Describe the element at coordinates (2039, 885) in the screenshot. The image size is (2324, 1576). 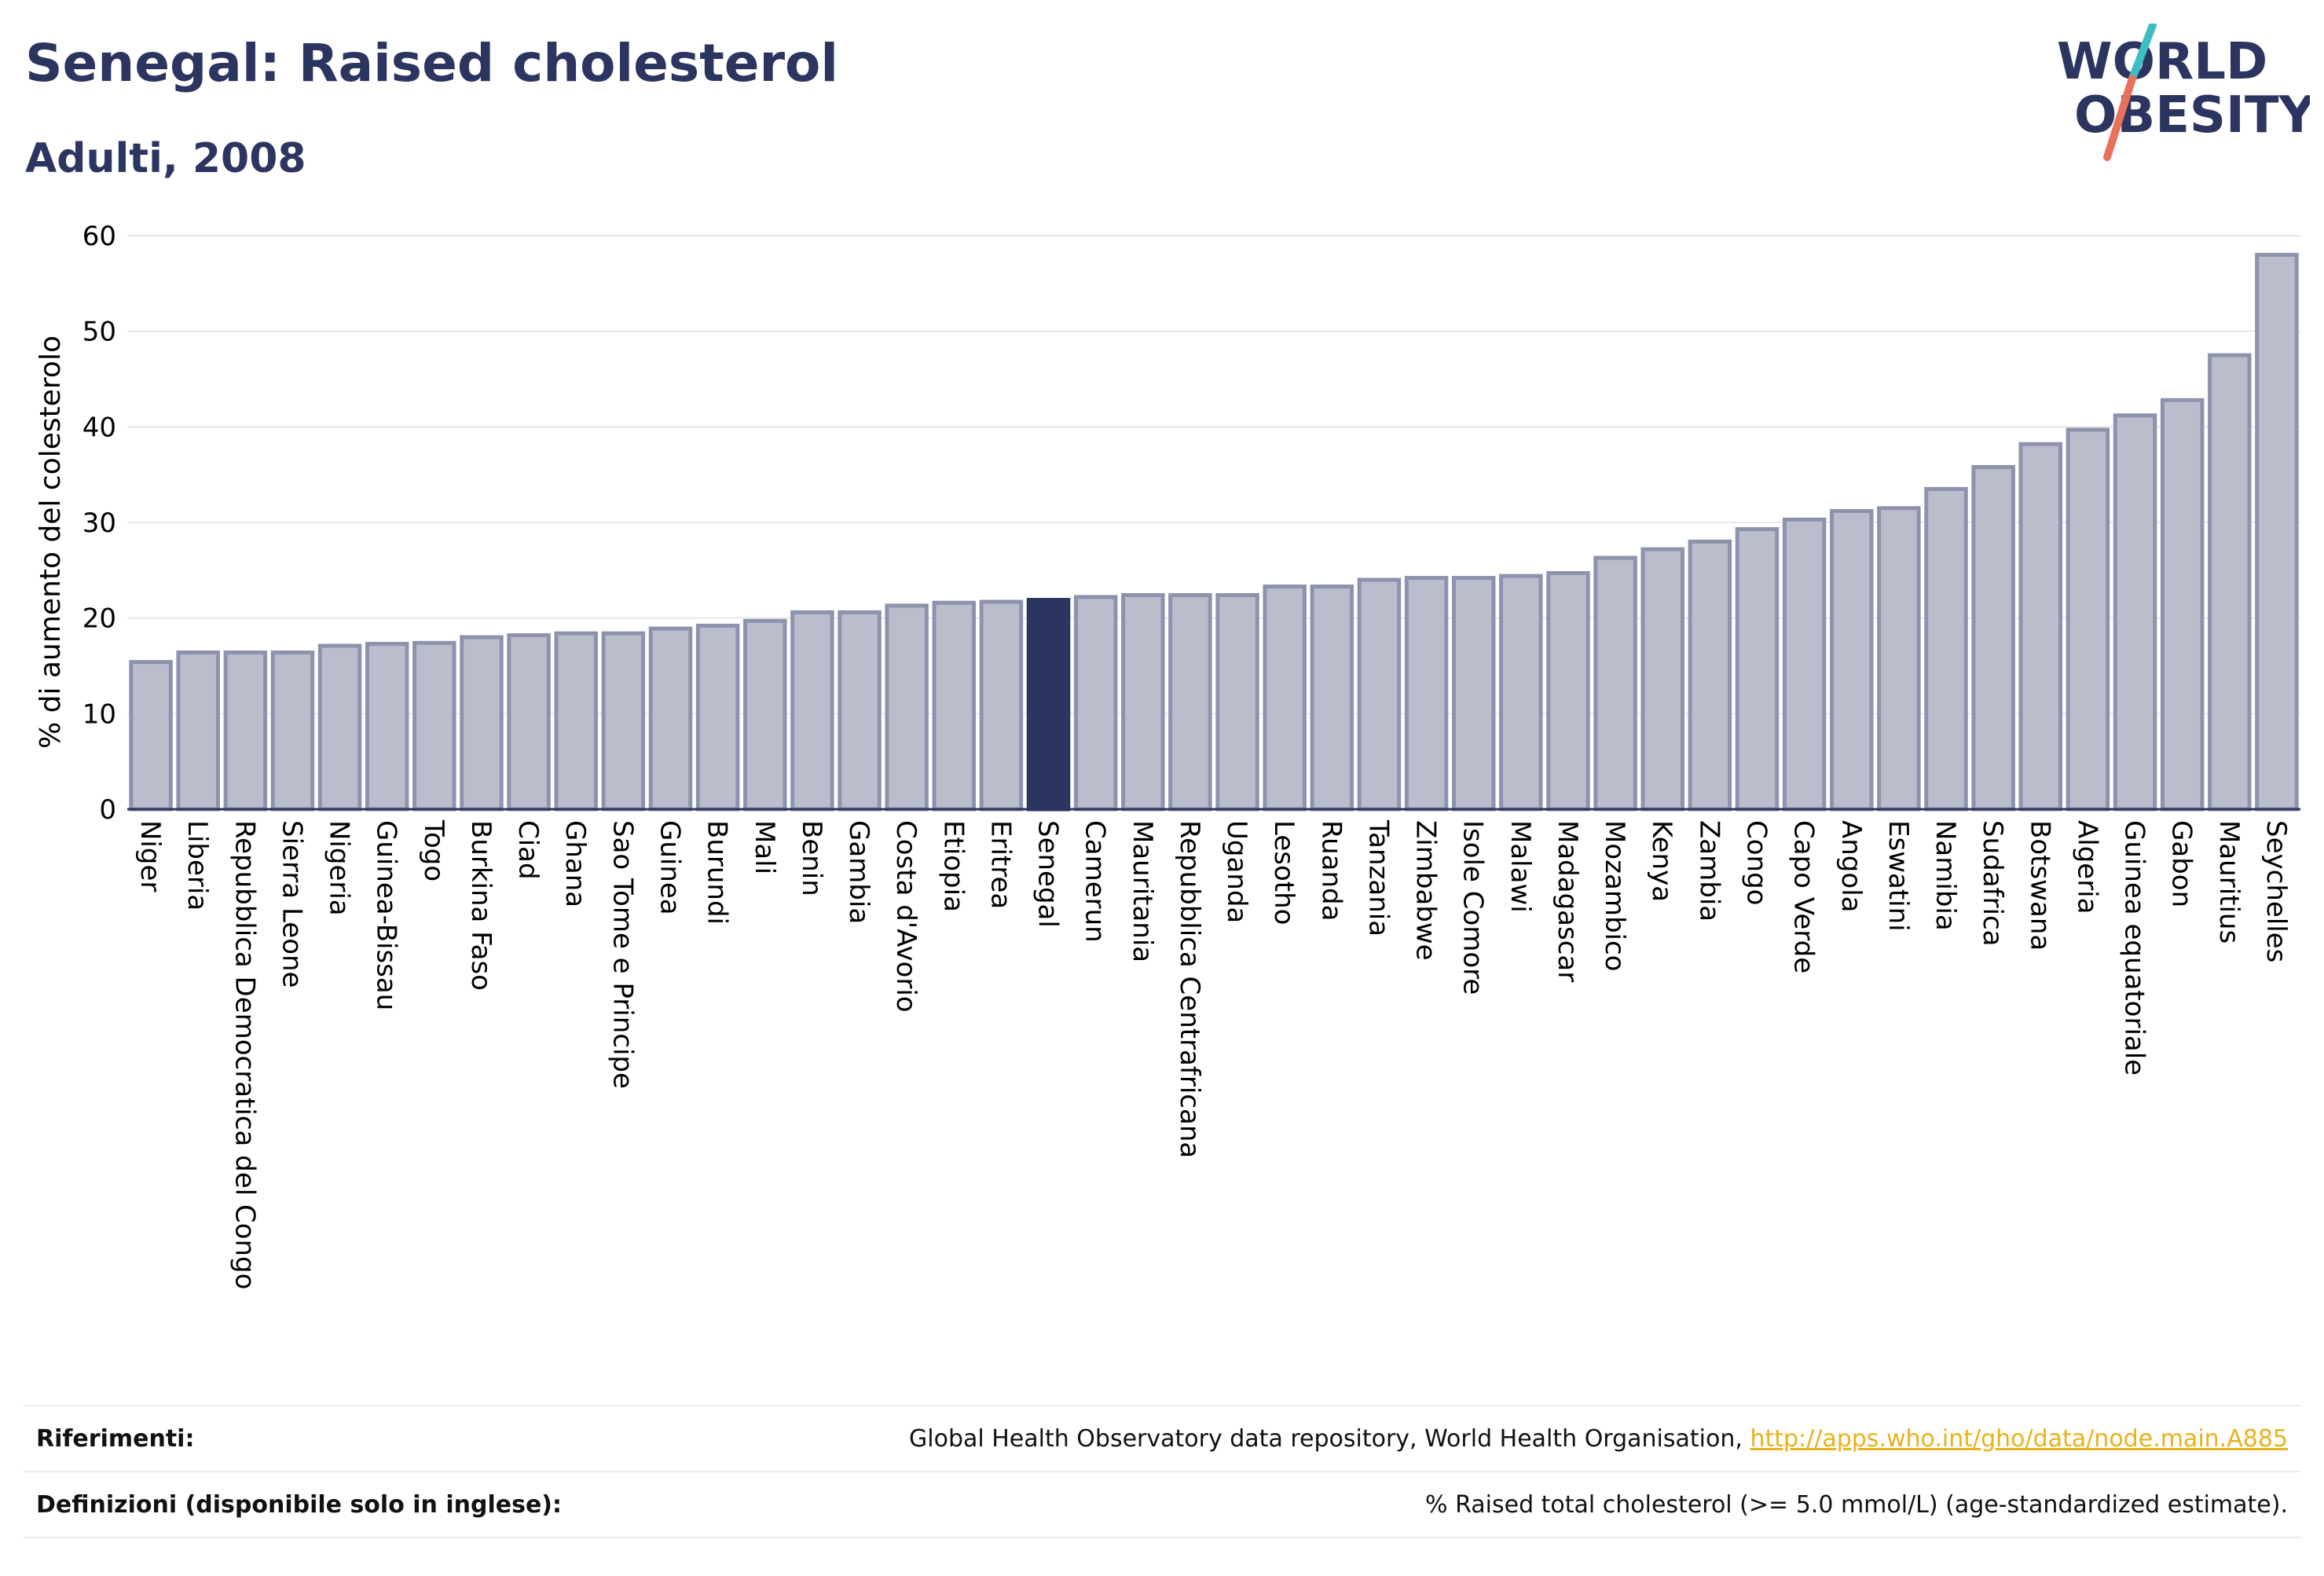
I see `x-tick-label: Botswana` at that location.